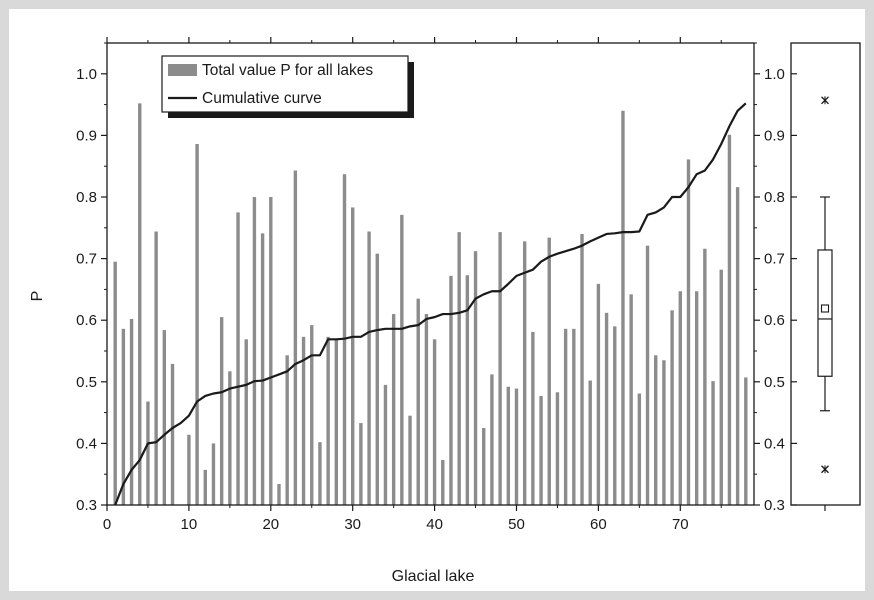  Describe the element at coordinates (86, 320) in the screenshot. I see `y-tick-label-left: 0.6` at that location.